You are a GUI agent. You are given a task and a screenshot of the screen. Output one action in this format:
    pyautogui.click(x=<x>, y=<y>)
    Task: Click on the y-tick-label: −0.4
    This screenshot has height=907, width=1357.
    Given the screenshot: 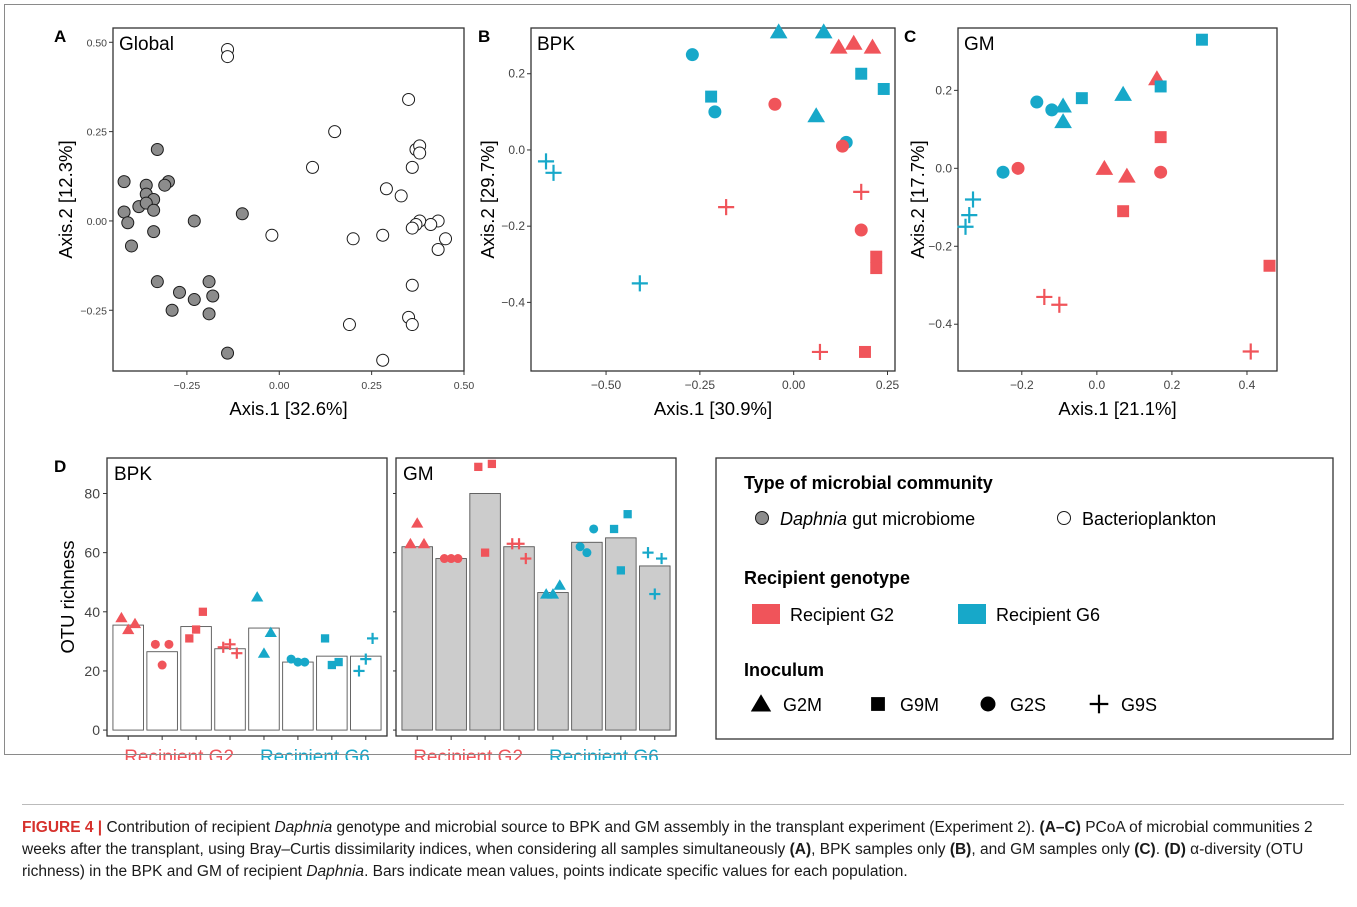 What is the action you would take?
    pyautogui.click(x=940, y=324)
    